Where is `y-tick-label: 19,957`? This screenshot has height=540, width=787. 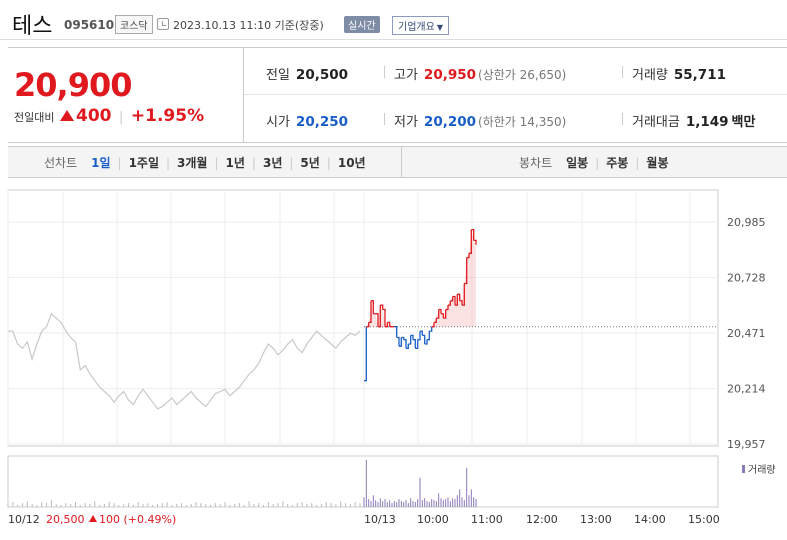 y-tick-label: 19,957 is located at coordinates (746, 444).